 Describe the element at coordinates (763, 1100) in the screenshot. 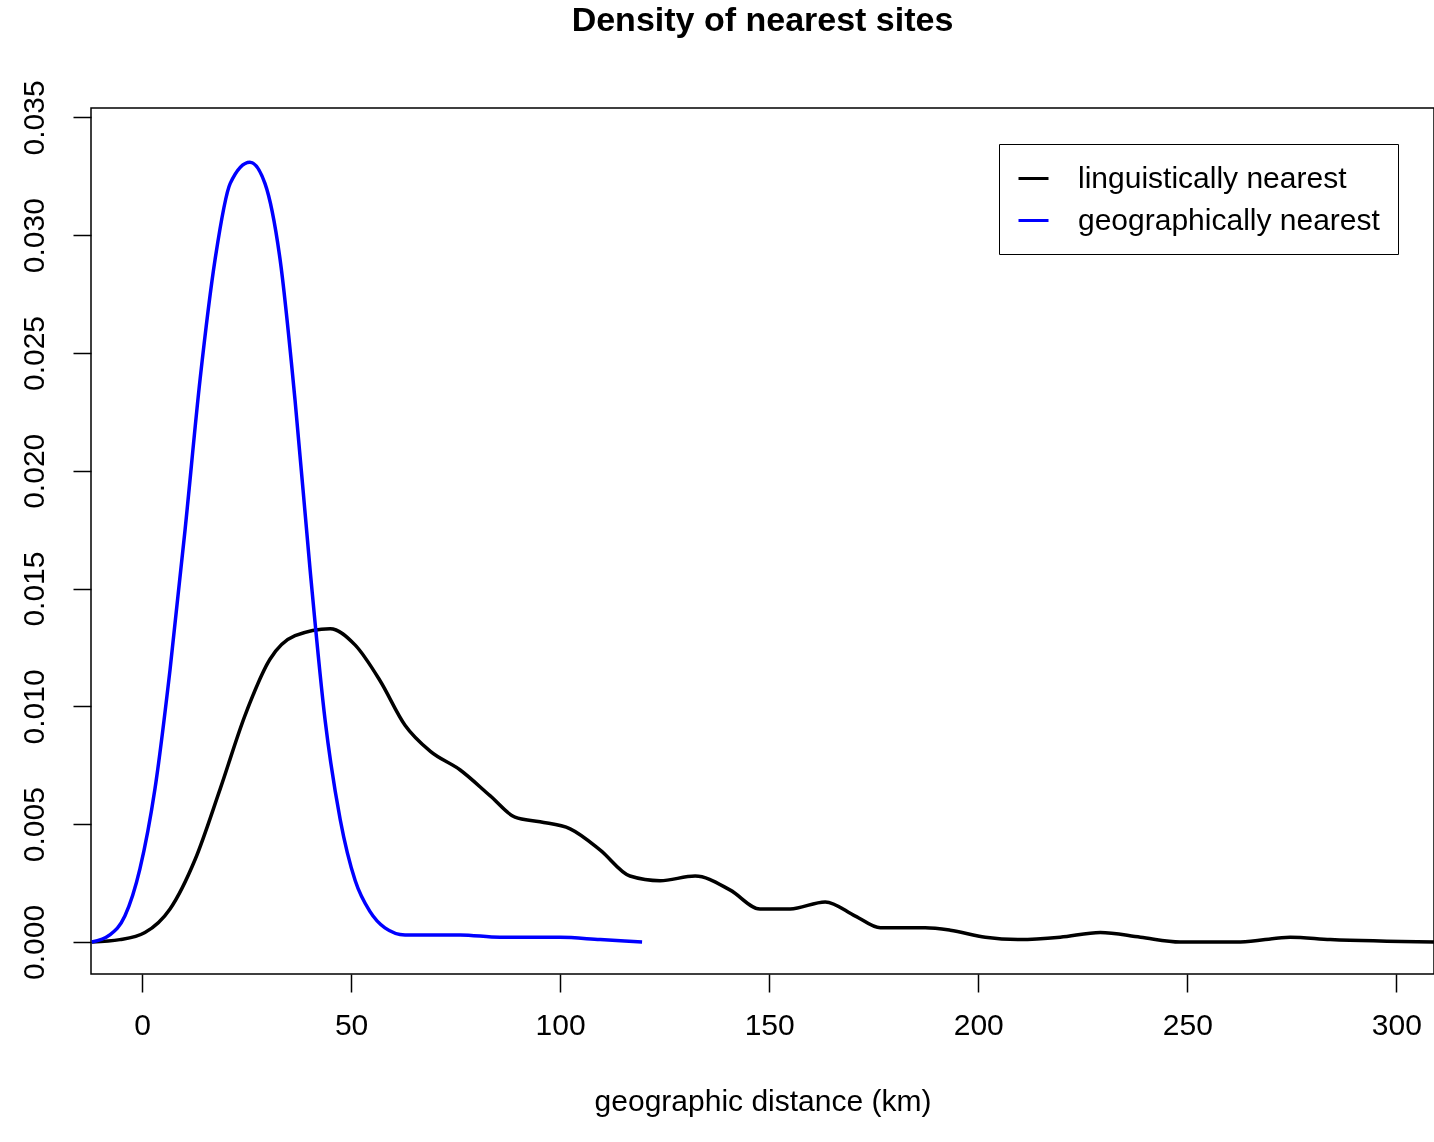

I see `x-axis-title: geographic distance (km)` at that location.